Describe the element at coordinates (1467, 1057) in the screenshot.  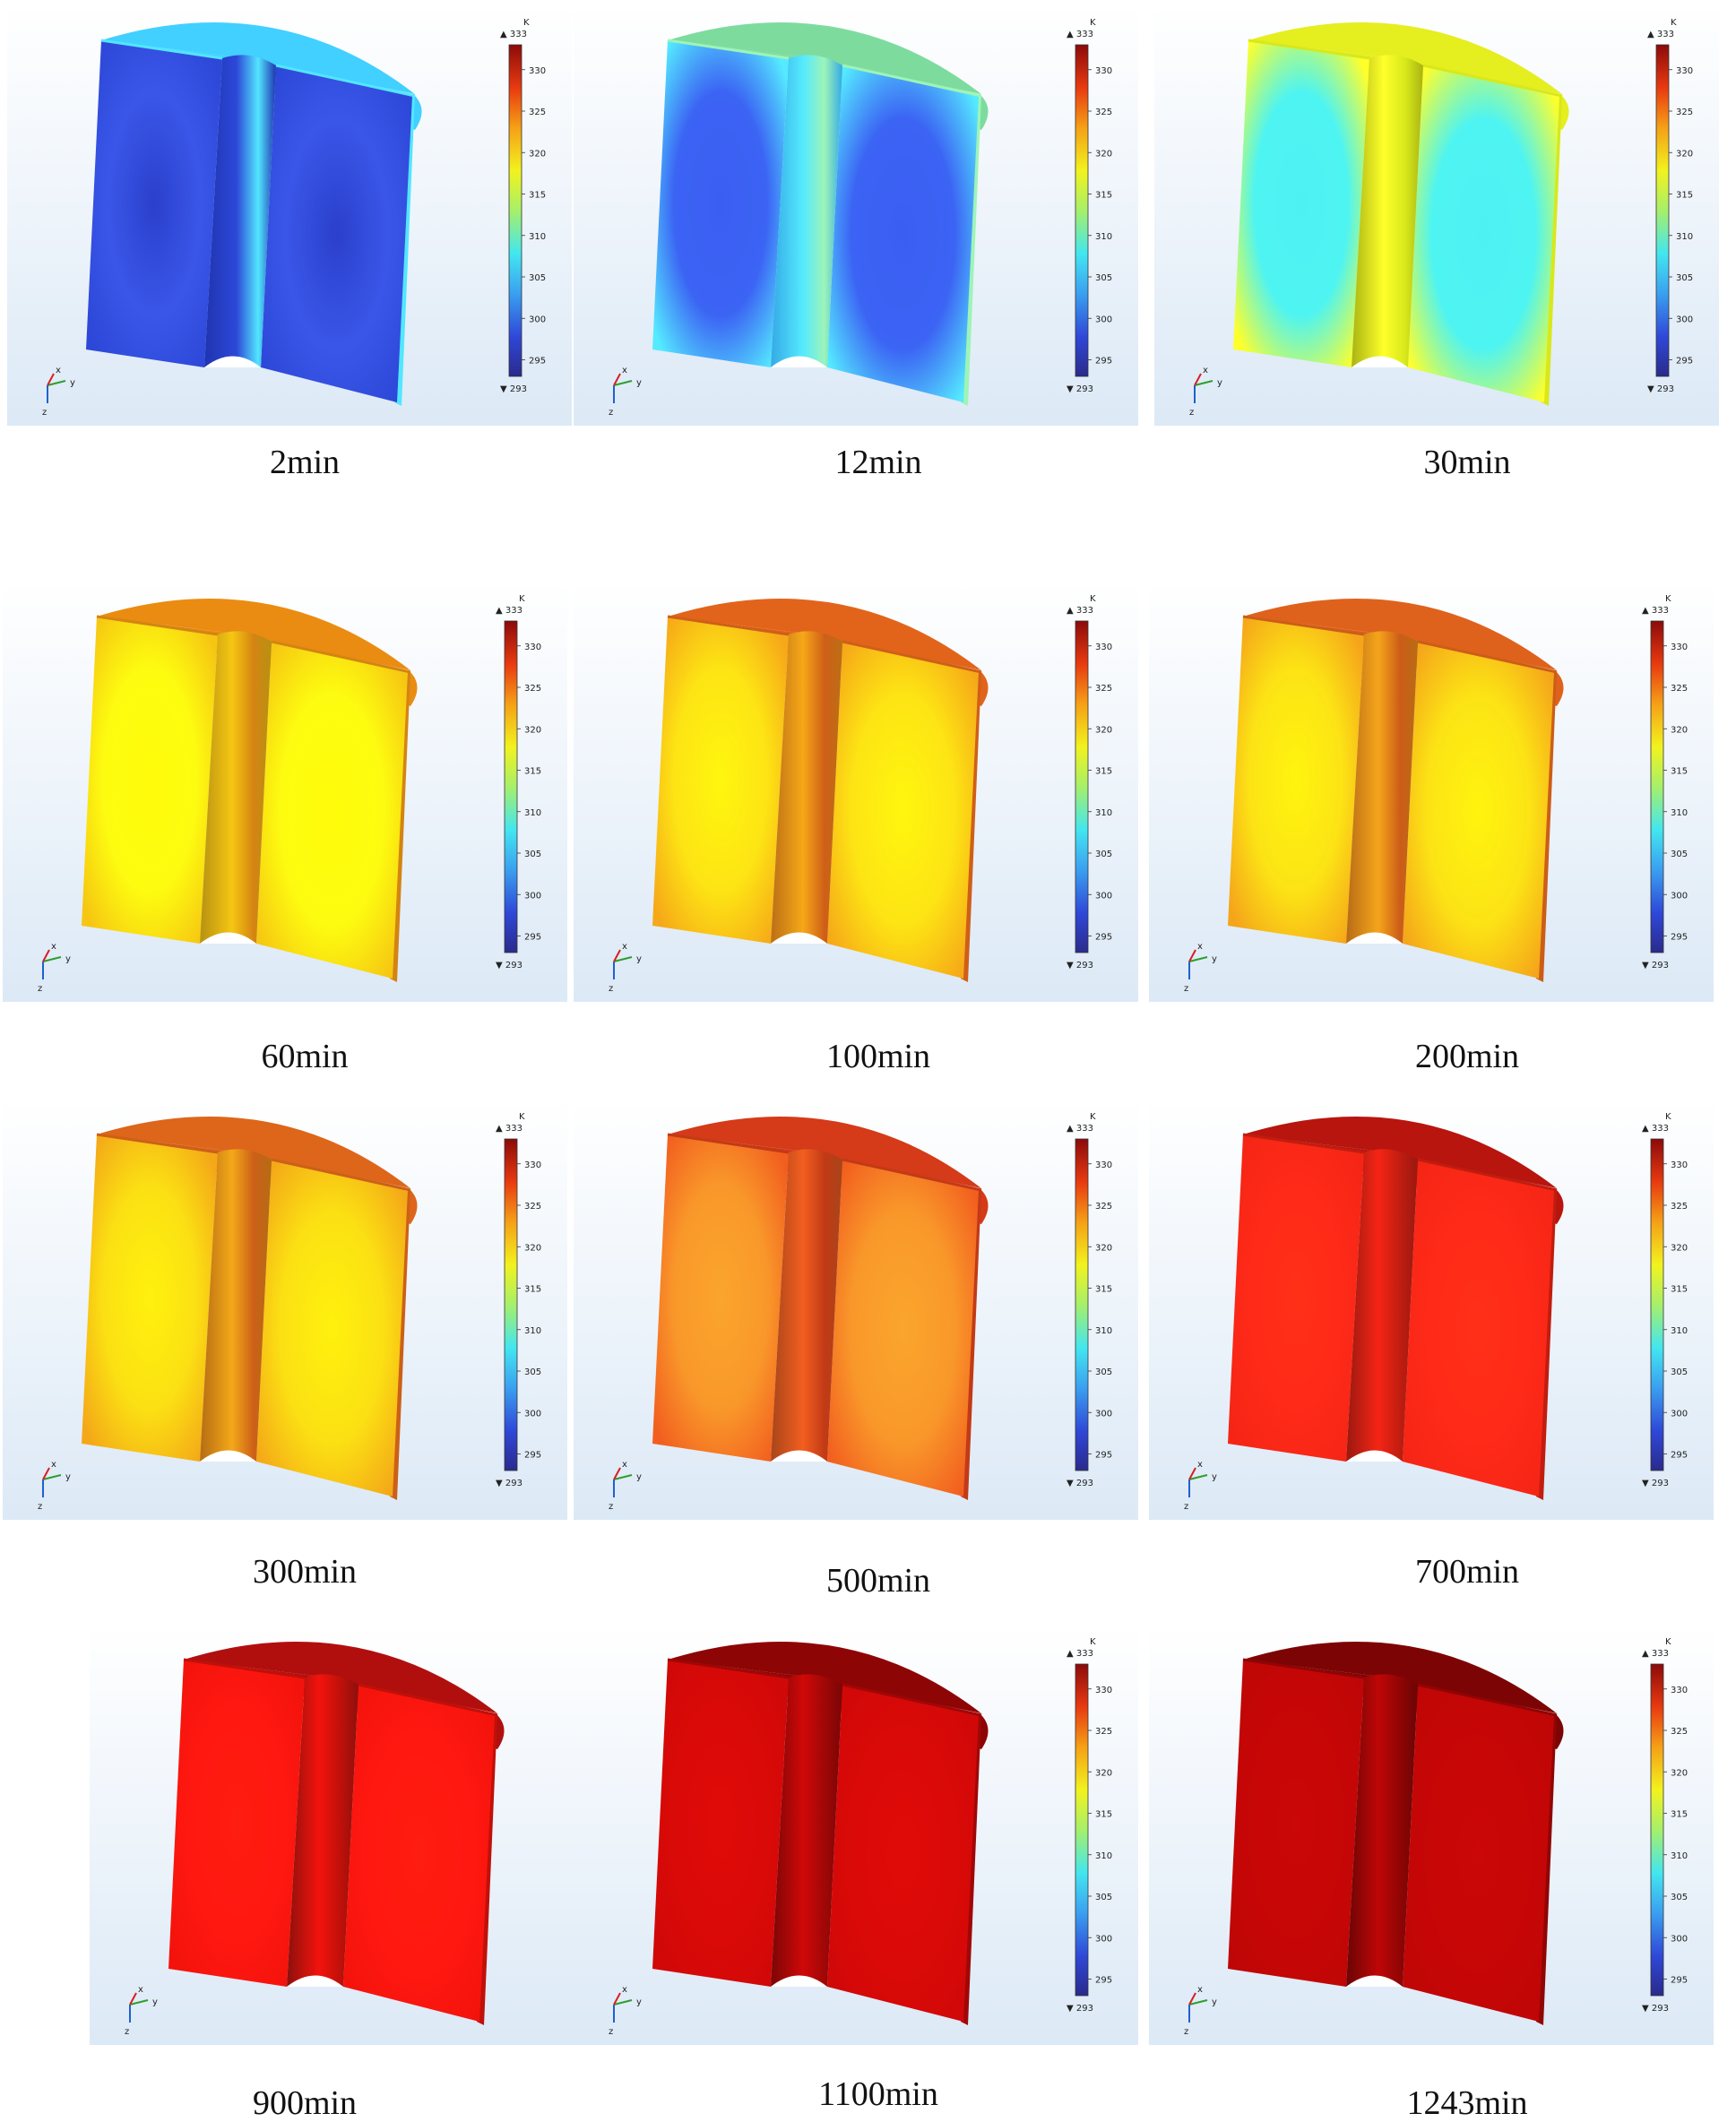
I see `time-label: 200min` at that location.